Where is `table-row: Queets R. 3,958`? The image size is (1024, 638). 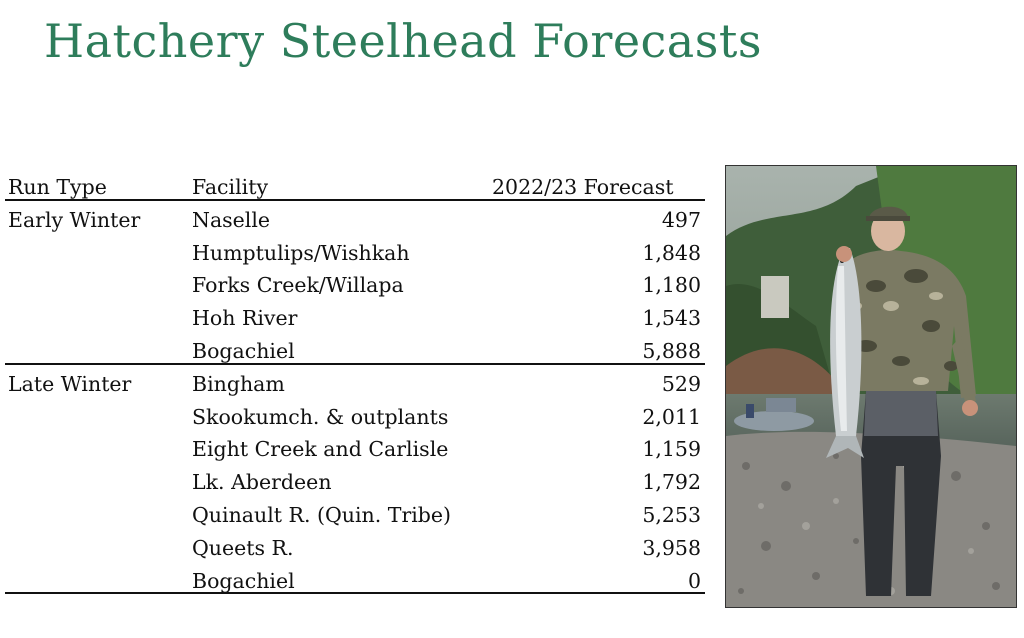
table-row: Queets R. 3,958 is located at coordinates (355, 547).